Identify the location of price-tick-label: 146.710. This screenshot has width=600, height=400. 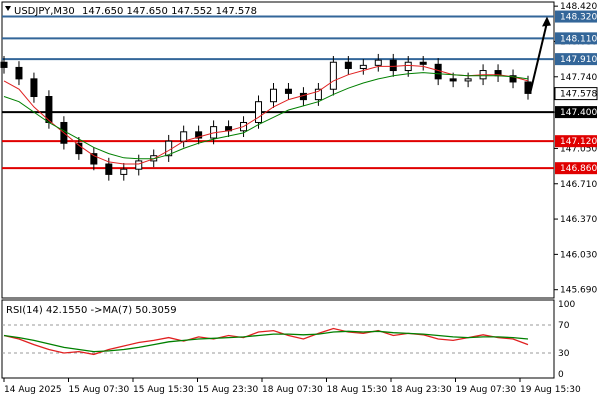
(578, 185).